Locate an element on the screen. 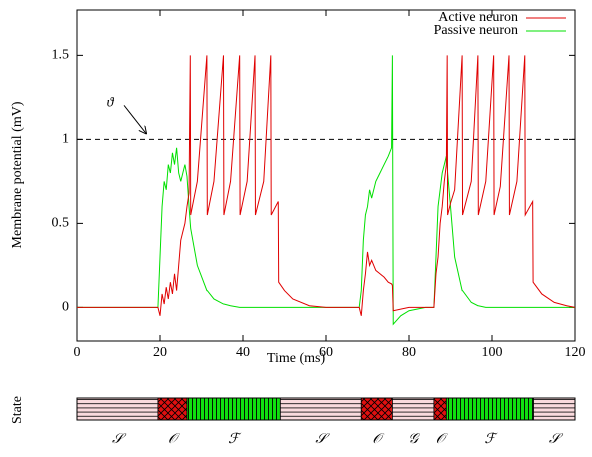  y-tick-label: 1 is located at coordinates (65, 139).